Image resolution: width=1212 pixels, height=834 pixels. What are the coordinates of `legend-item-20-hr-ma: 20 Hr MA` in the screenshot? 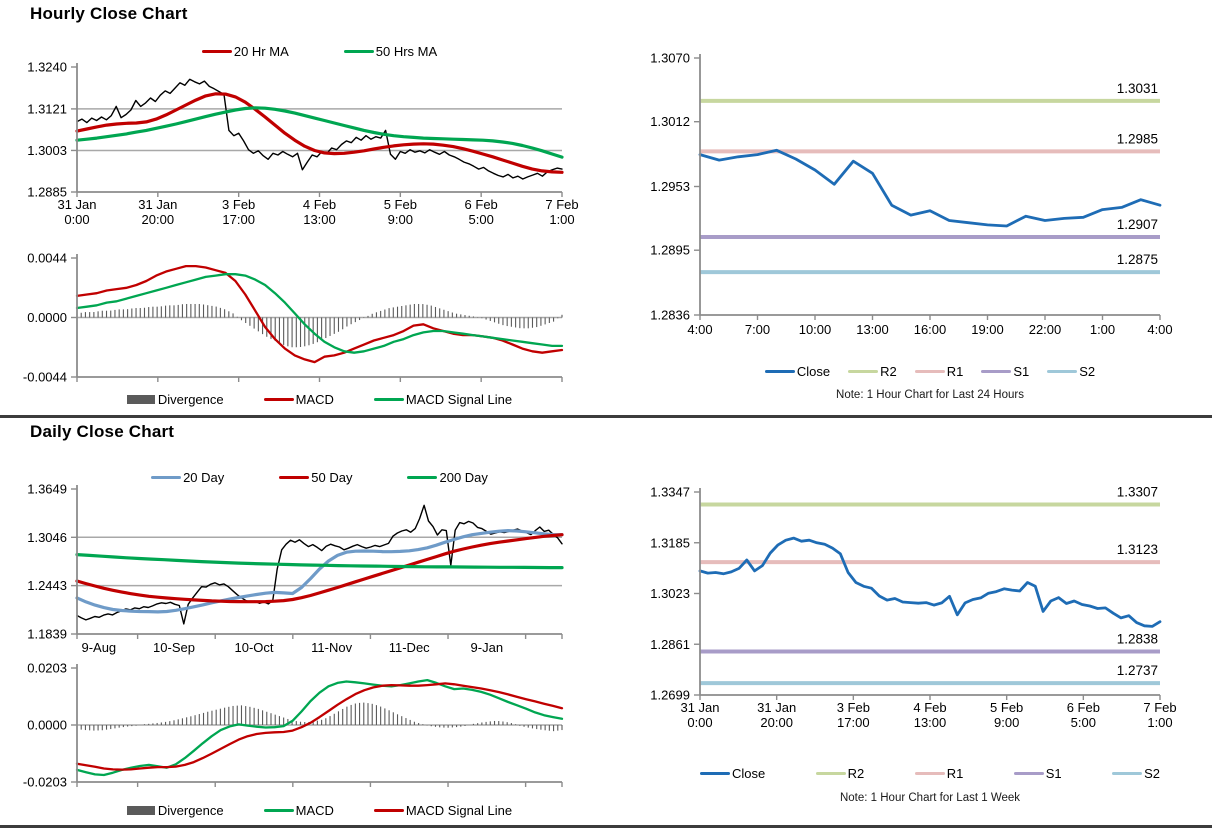 It's located at (245, 51).